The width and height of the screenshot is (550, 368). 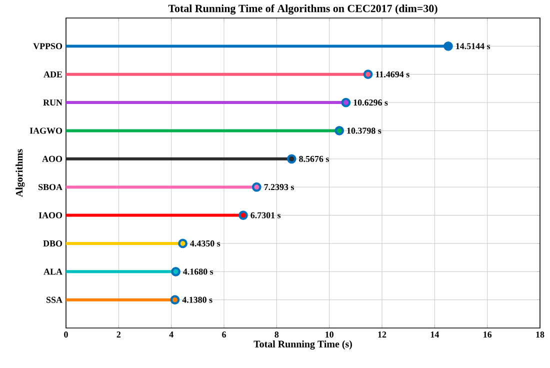 What do you see at coordinates (276, 335) in the screenshot?
I see `x-tick-label: 8` at bounding box center [276, 335].